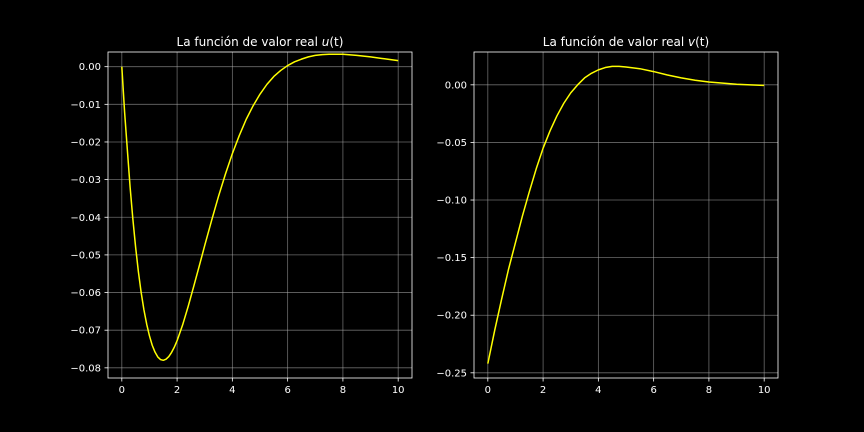  What do you see at coordinates (85, 180) in the screenshot?
I see `y-tick-label: −0.03` at bounding box center [85, 180].